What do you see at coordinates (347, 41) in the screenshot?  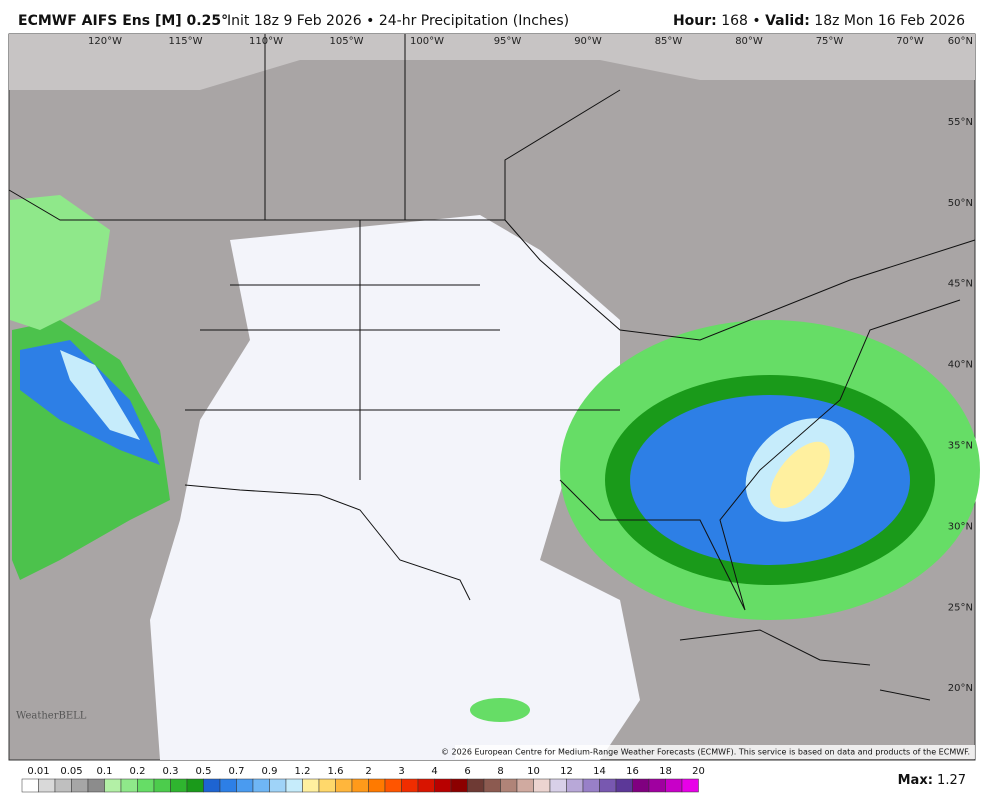 I see `longitude-label: 105°W` at bounding box center [347, 41].